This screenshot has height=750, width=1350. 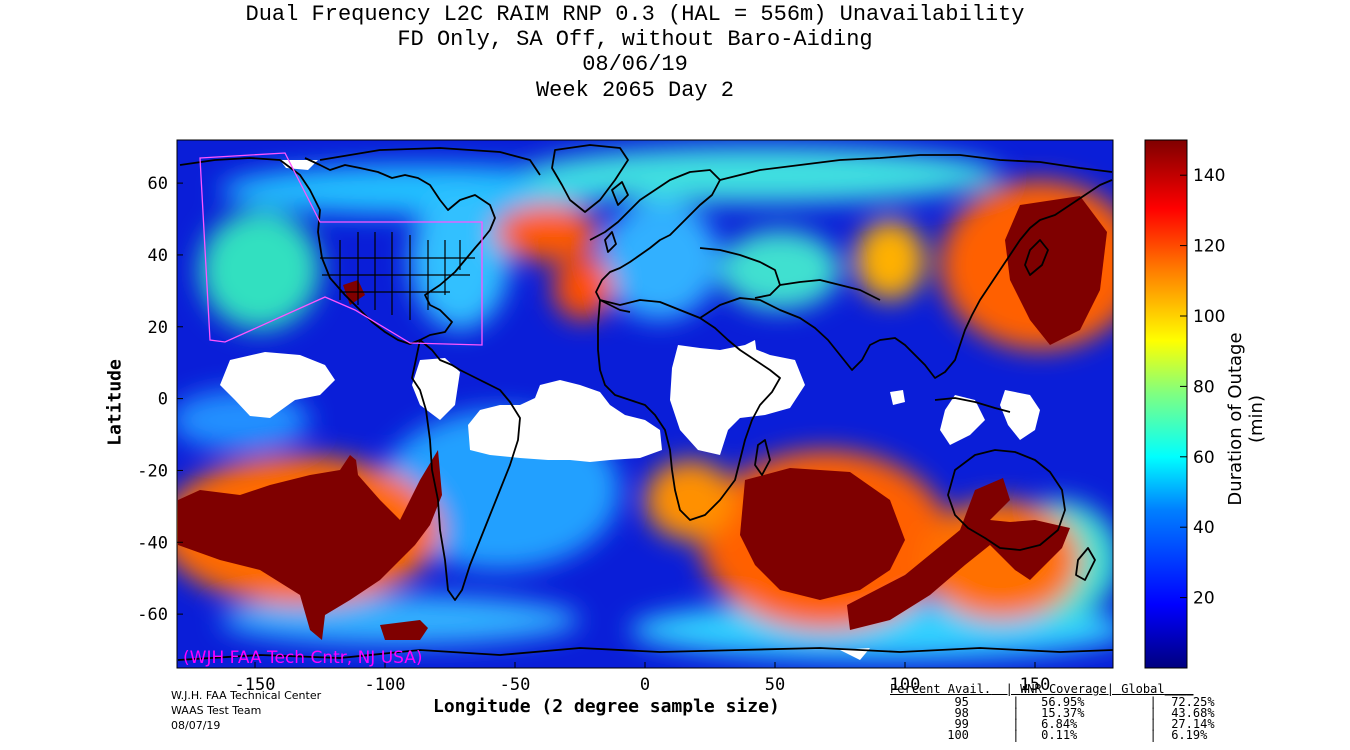 I want to click on service-region-outline, so click(x=341, y=249).